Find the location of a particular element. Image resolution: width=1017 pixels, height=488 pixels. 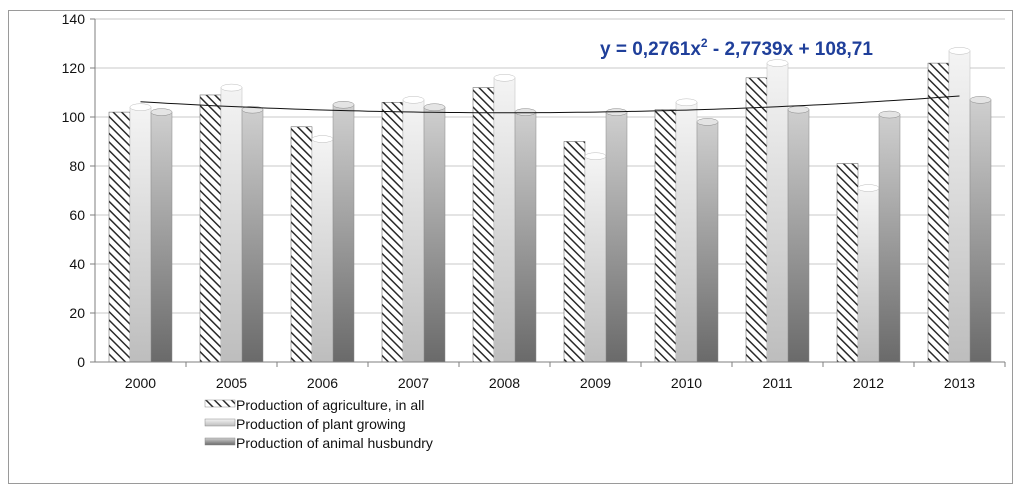

legend-label: Production of plant growing is located at coordinates (321, 424).